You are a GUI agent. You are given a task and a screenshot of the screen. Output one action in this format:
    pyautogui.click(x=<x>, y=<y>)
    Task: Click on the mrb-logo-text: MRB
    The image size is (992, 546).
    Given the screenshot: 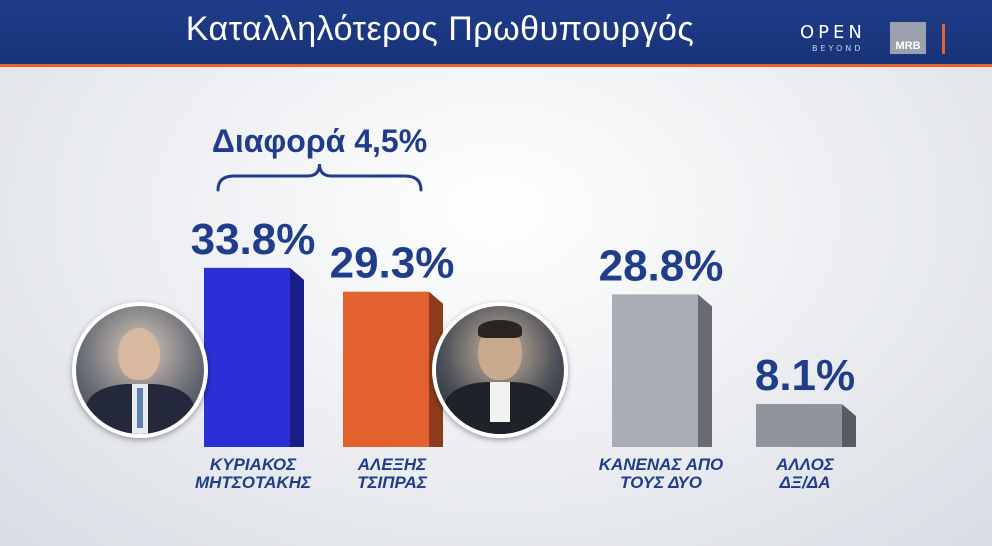 What is the action you would take?
    pyautogui.click(x=908, y=46)
    